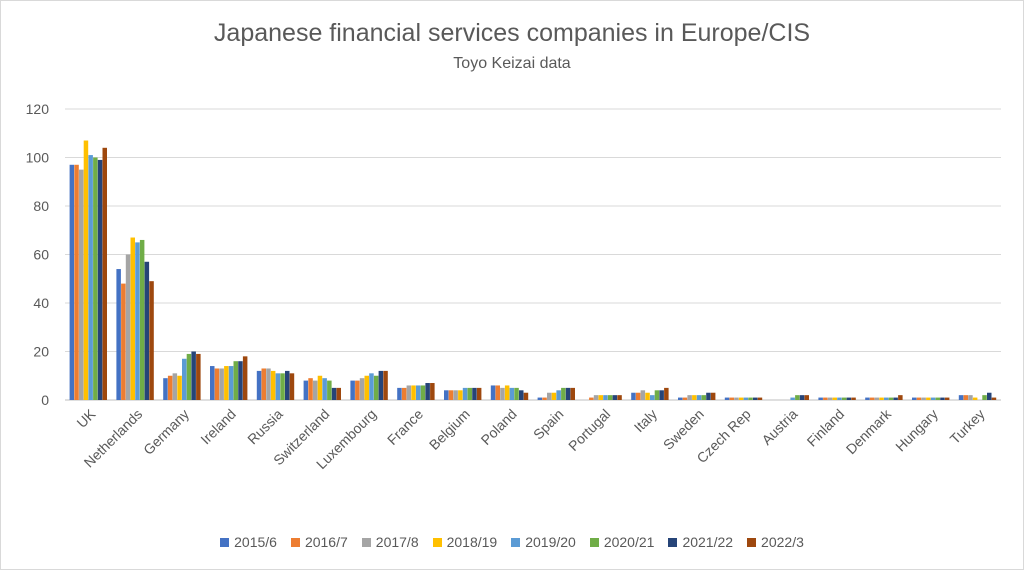 Image resolution: width=1024 pixels, height=570 pixels. Describe the element at coordinates (826, 428) in the screenshot. I see `x-category-label: Finland` at that location.